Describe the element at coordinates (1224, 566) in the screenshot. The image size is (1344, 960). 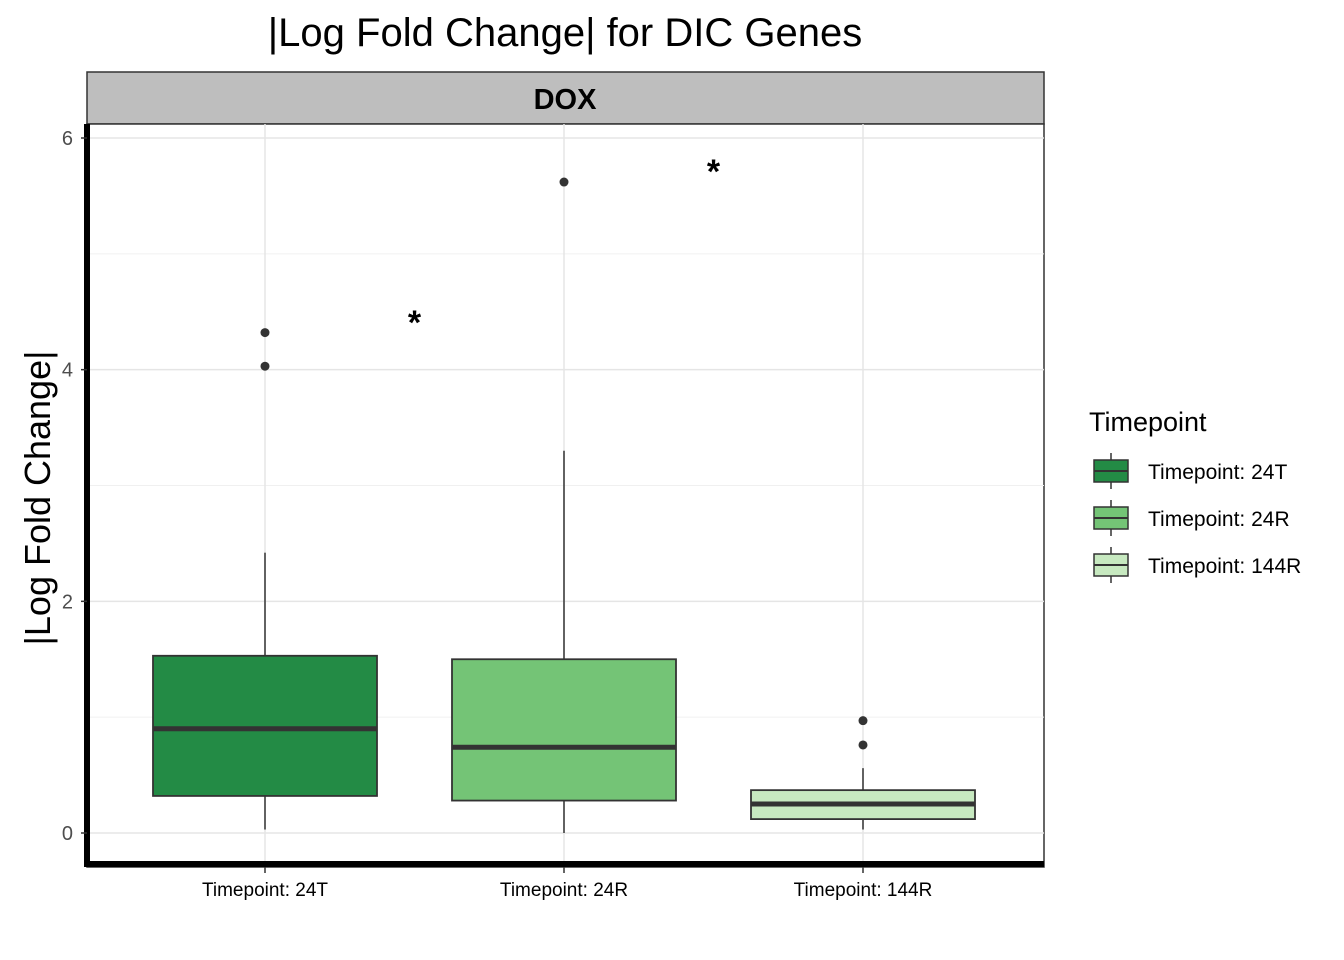
I see `legend-label: Timepoint: 144R` at that location.